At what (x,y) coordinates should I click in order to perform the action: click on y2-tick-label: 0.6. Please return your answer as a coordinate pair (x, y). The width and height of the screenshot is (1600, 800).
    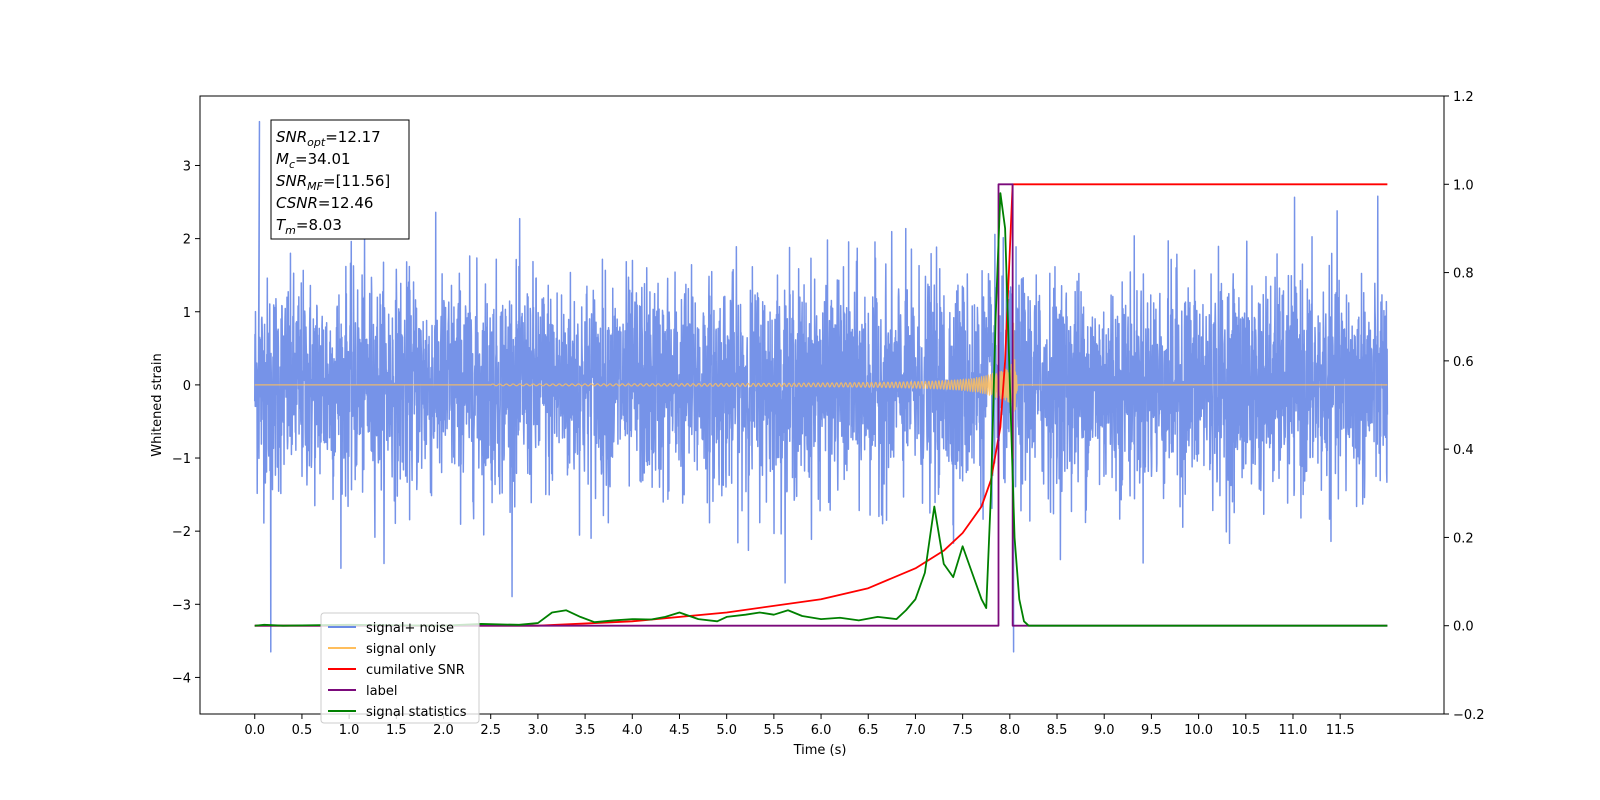
    Looking at the image, I should click on (1463, 362).